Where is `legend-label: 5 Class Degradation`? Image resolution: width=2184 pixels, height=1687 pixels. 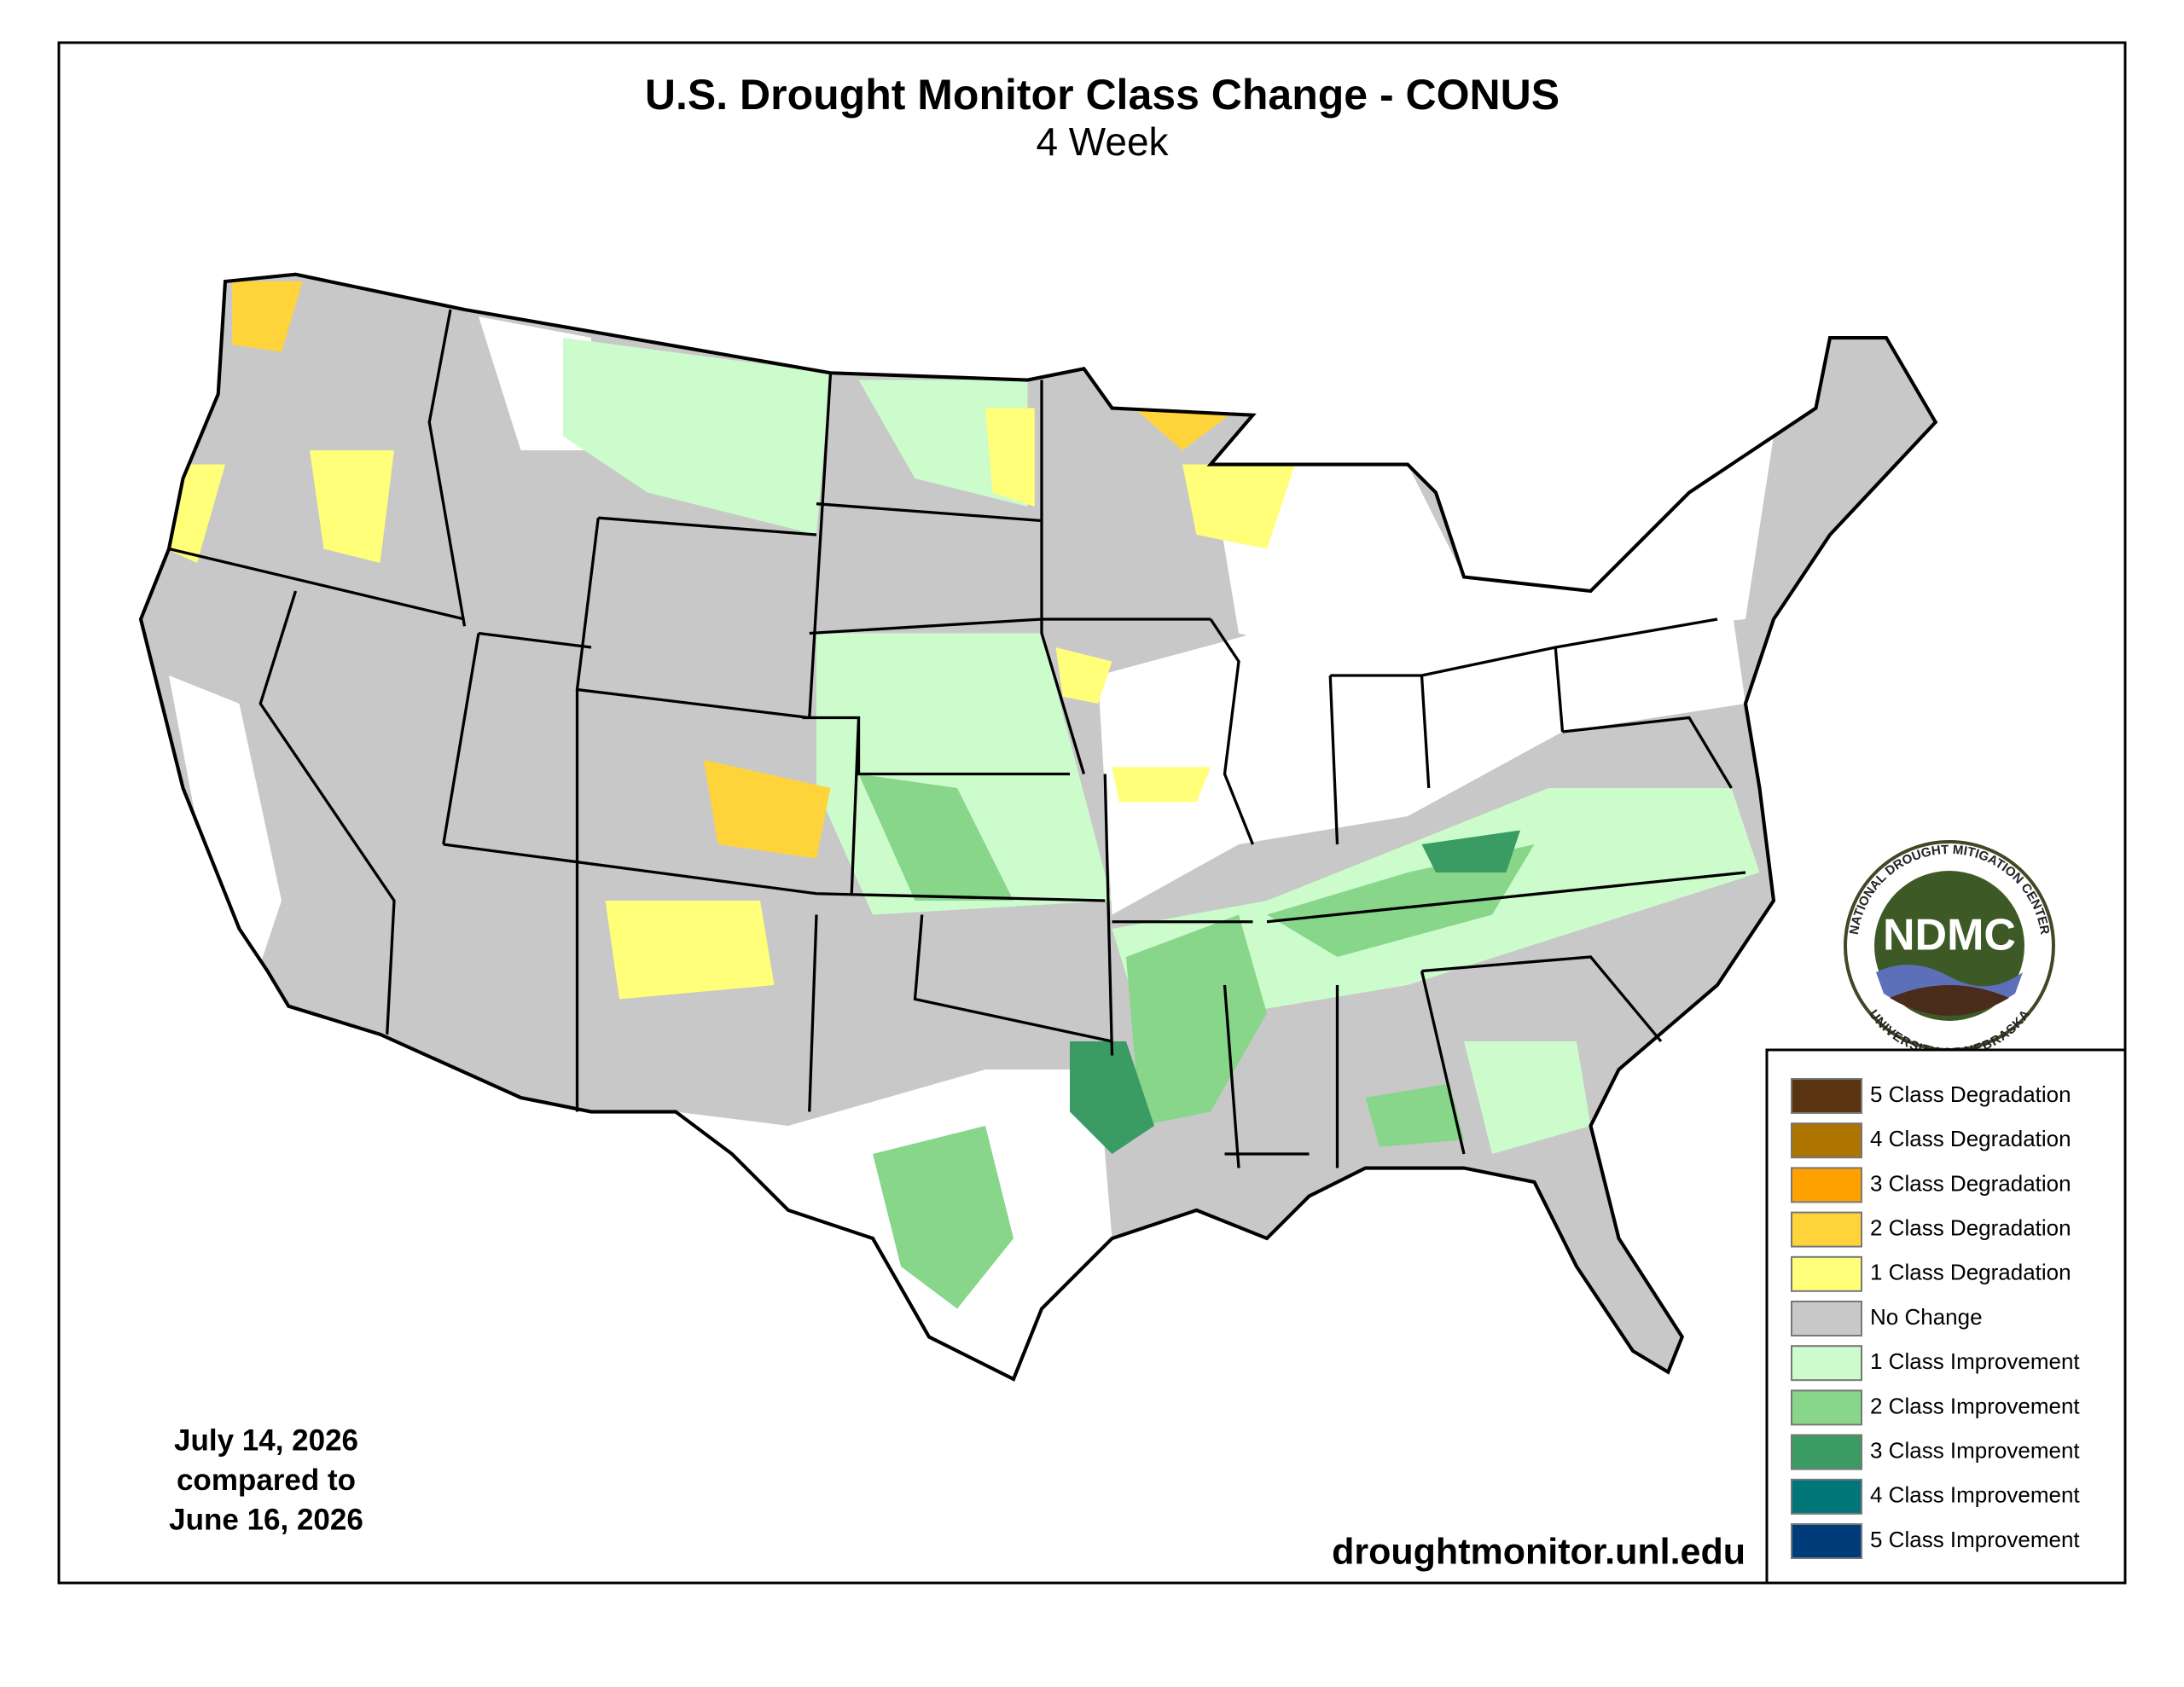
legend-label: 5 Class Degradation is located at coordinates (1971, 1094).